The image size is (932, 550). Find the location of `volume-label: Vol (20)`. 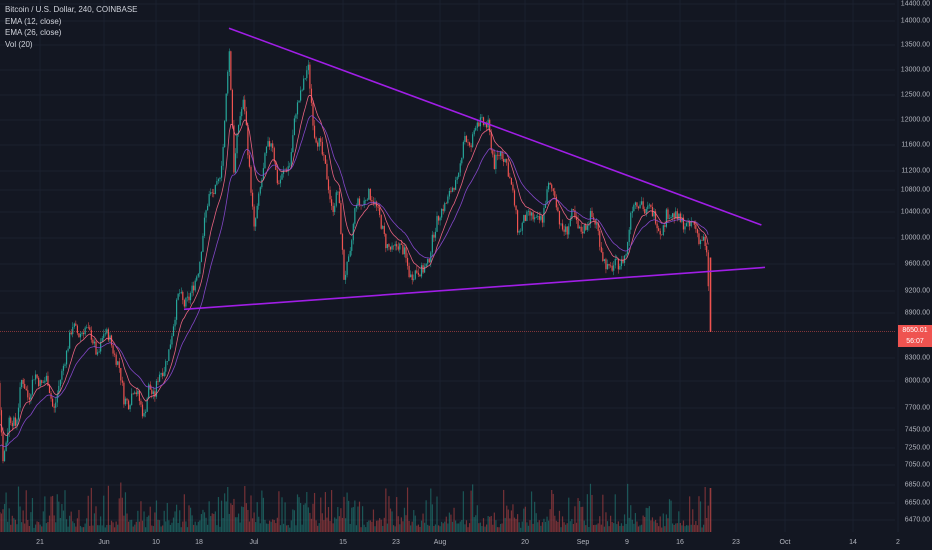

volume-label: Vol (20) is located at coordinates (19, 44).